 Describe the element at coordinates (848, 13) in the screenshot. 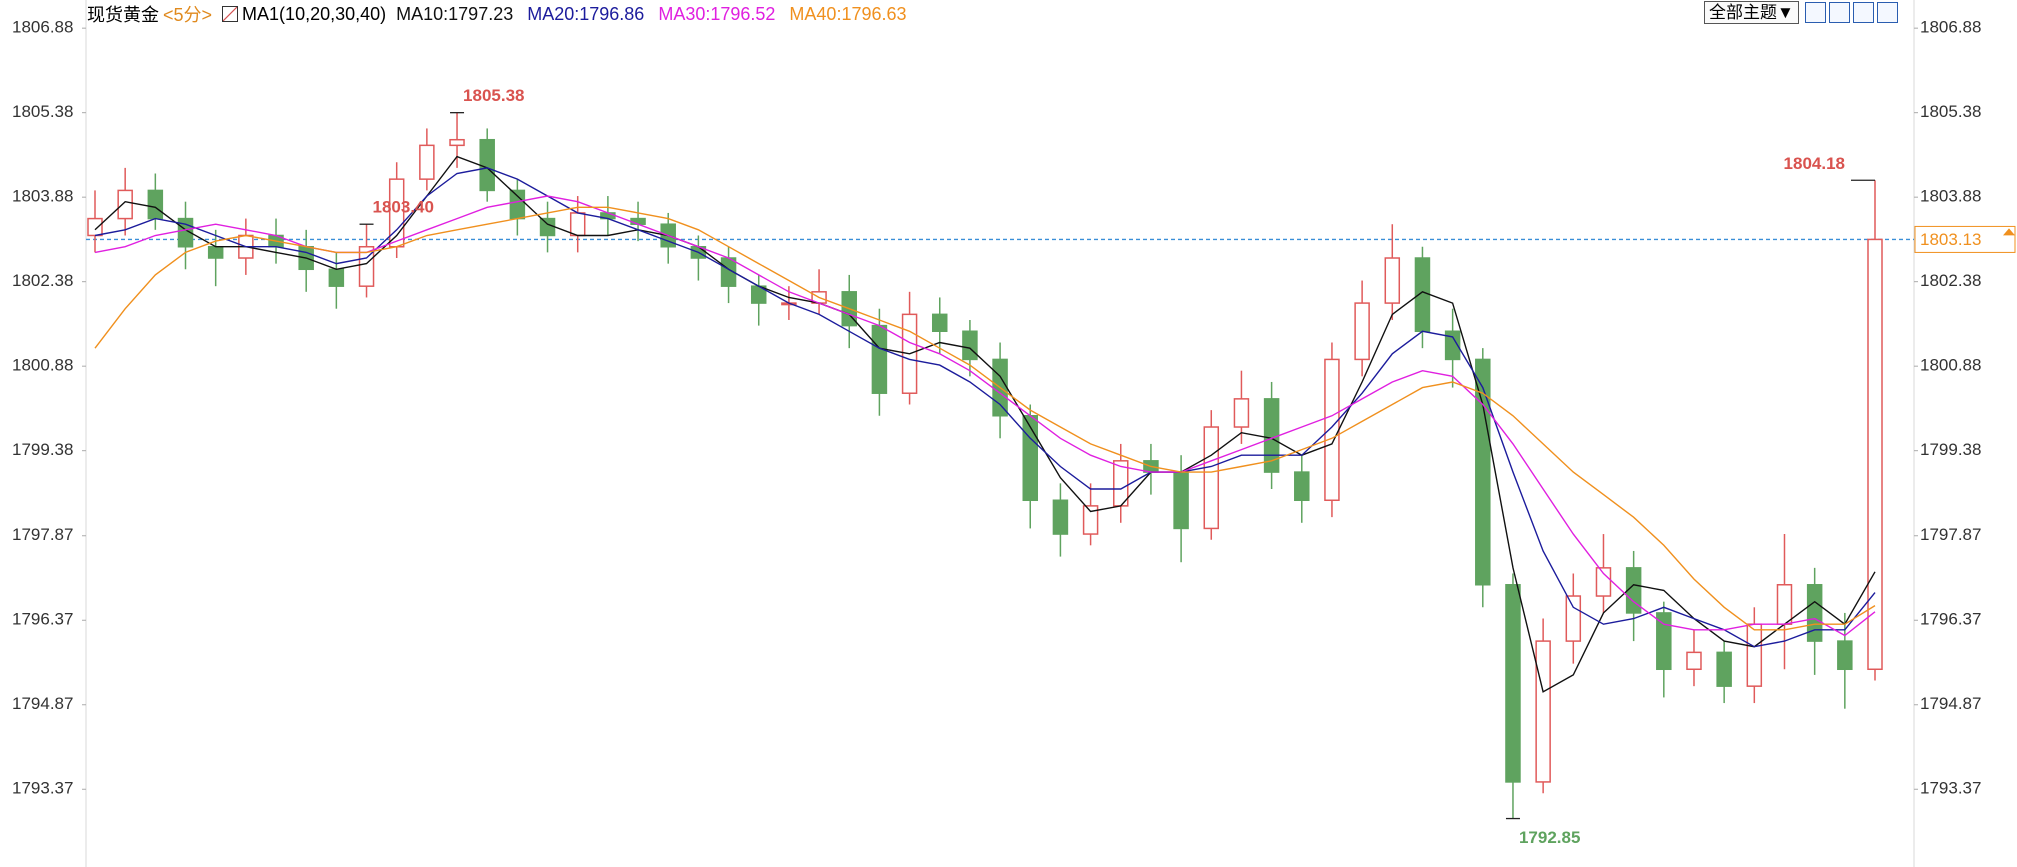

I see `legend-entry: MA40:1796.63` at that location.